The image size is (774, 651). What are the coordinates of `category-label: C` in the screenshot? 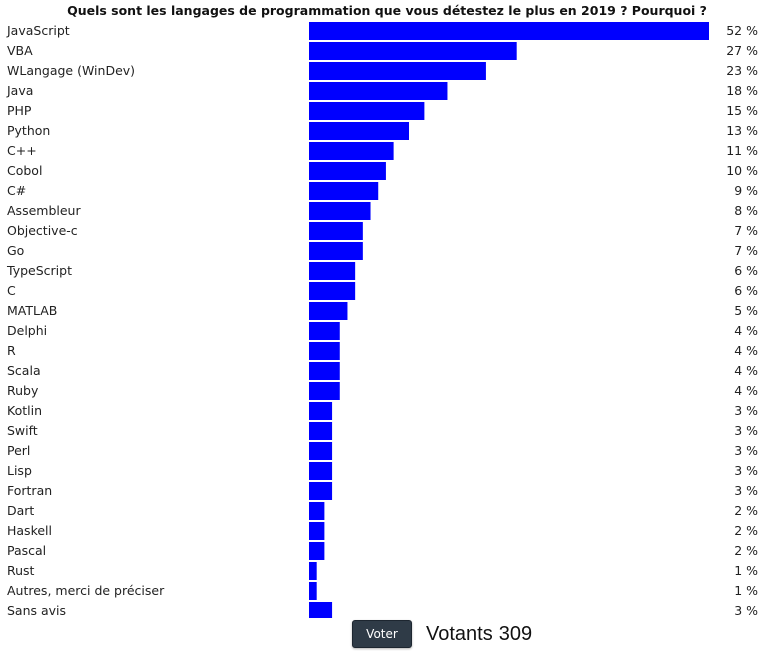 It's located at (11, 290).